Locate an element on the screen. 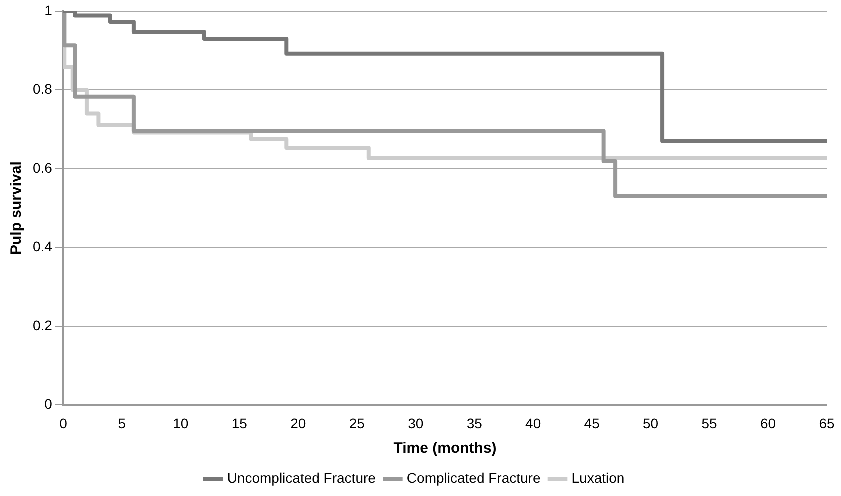  x-tick-label: 50 is located at coordinates (651, 423).